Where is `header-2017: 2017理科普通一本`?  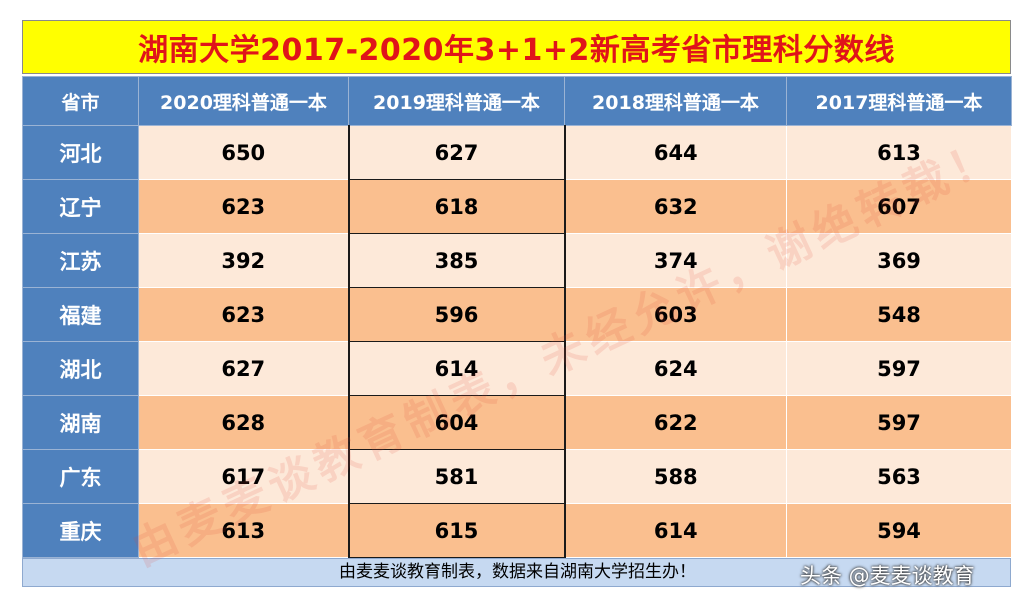 header-2017: 2017理科普通一本 is located at coordinates (899, 101).